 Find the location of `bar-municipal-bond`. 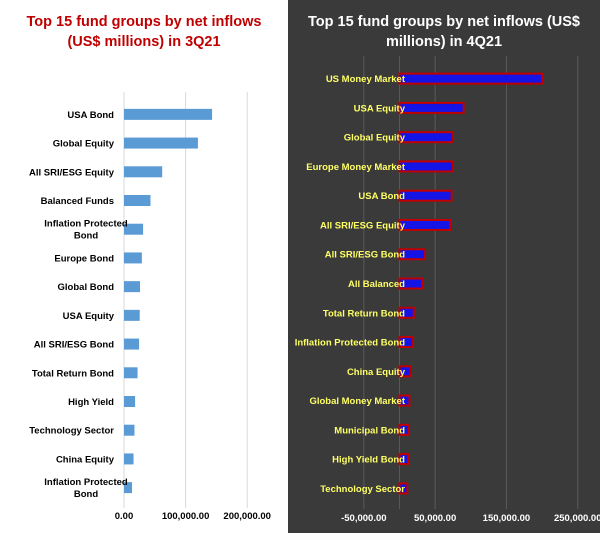

bar-municipal-bond is located at coordinates (404, 429).